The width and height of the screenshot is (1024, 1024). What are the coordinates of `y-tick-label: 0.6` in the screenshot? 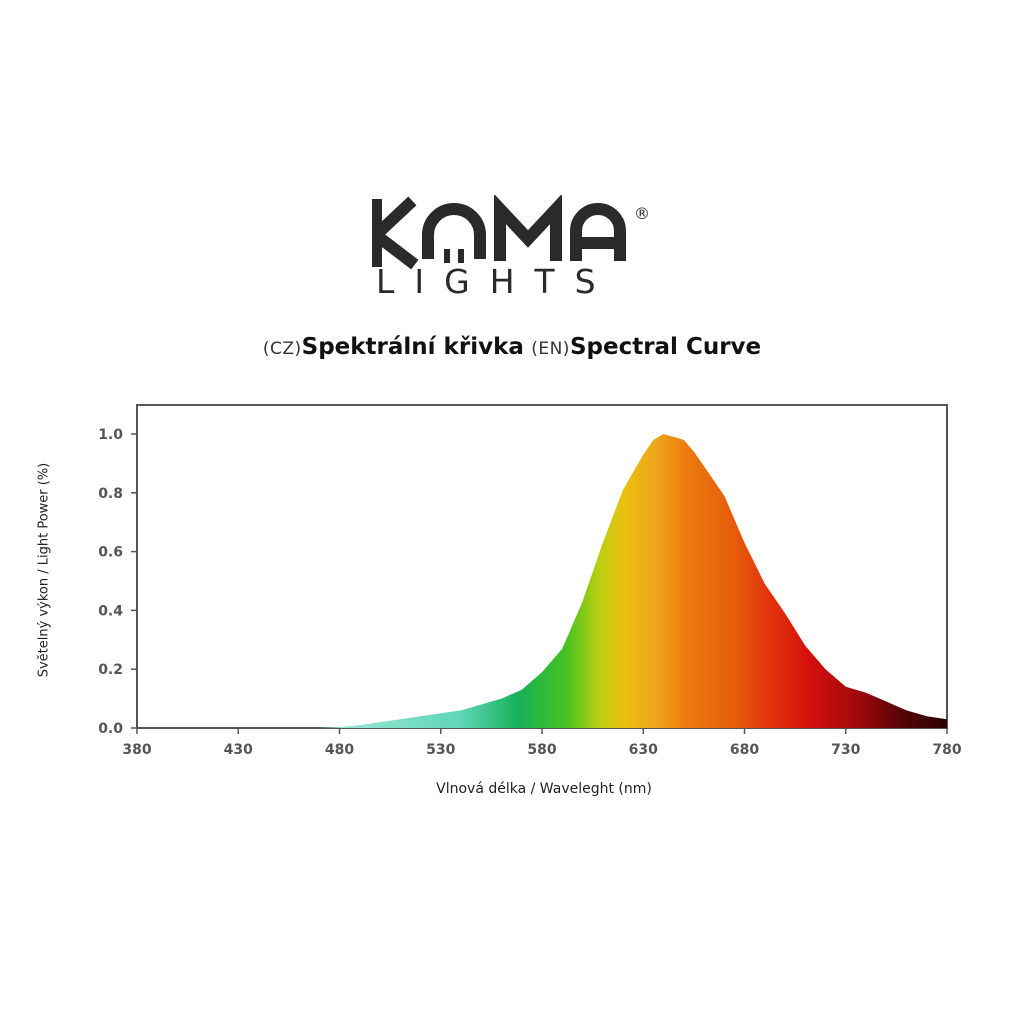 It's located at (110, 553).